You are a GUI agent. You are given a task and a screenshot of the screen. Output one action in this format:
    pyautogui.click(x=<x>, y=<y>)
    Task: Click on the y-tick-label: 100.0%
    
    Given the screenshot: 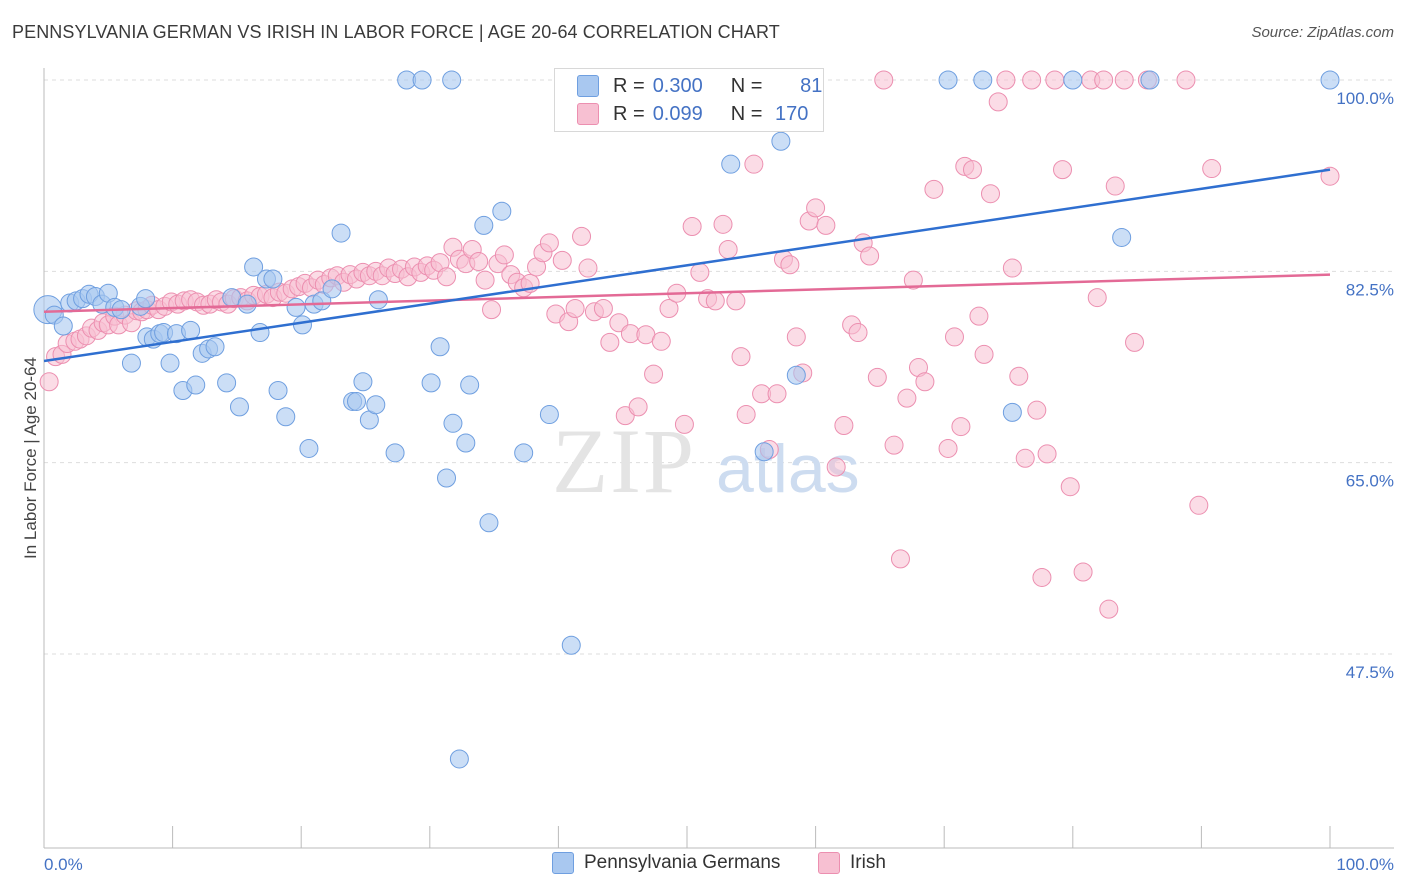 What is the action you would take?
    pyautogui.click(x=1365, y=98)
    